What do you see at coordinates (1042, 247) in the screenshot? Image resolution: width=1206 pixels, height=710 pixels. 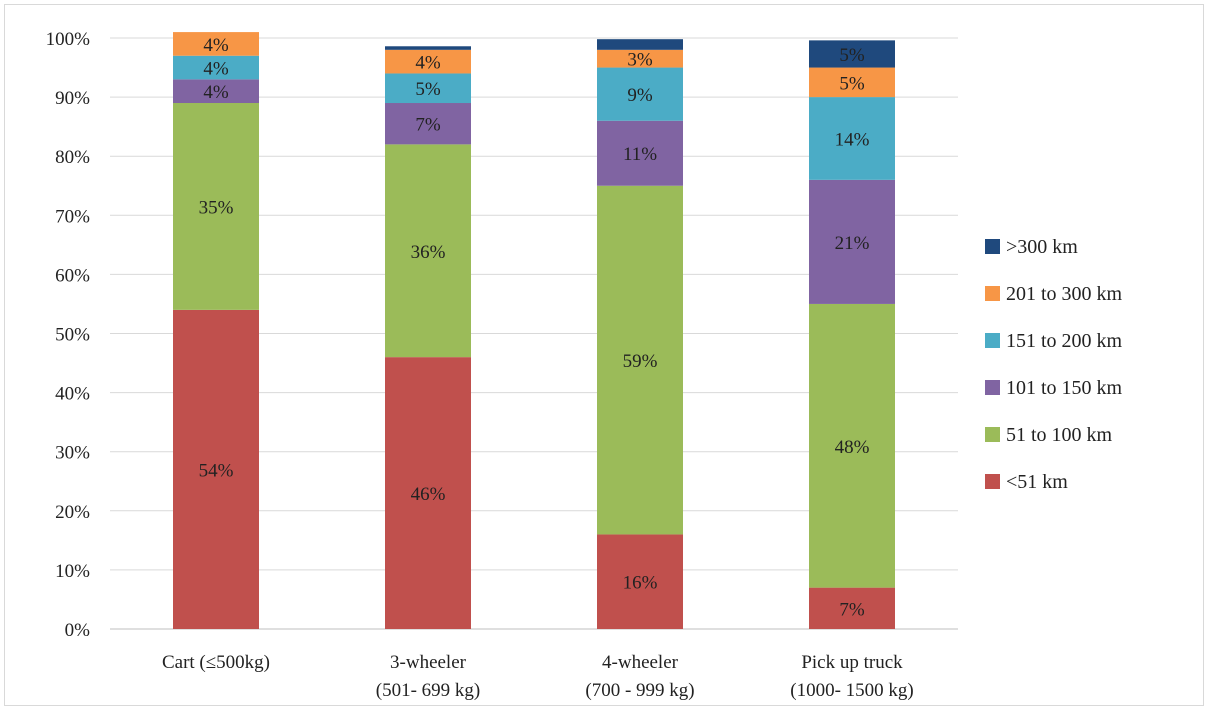 I see `legend-label: >300 km` at bounding box center [1042, 247].